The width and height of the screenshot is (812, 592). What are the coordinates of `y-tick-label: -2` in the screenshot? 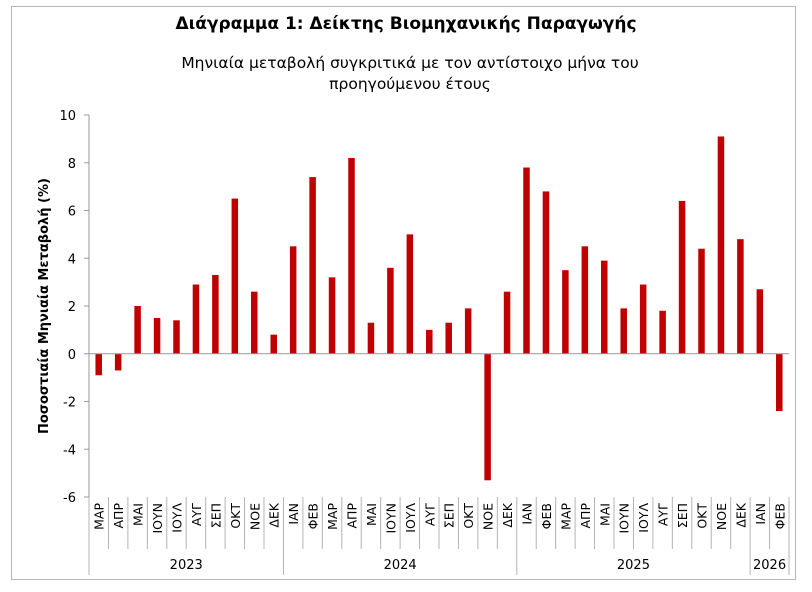 It's located at (69, 403).